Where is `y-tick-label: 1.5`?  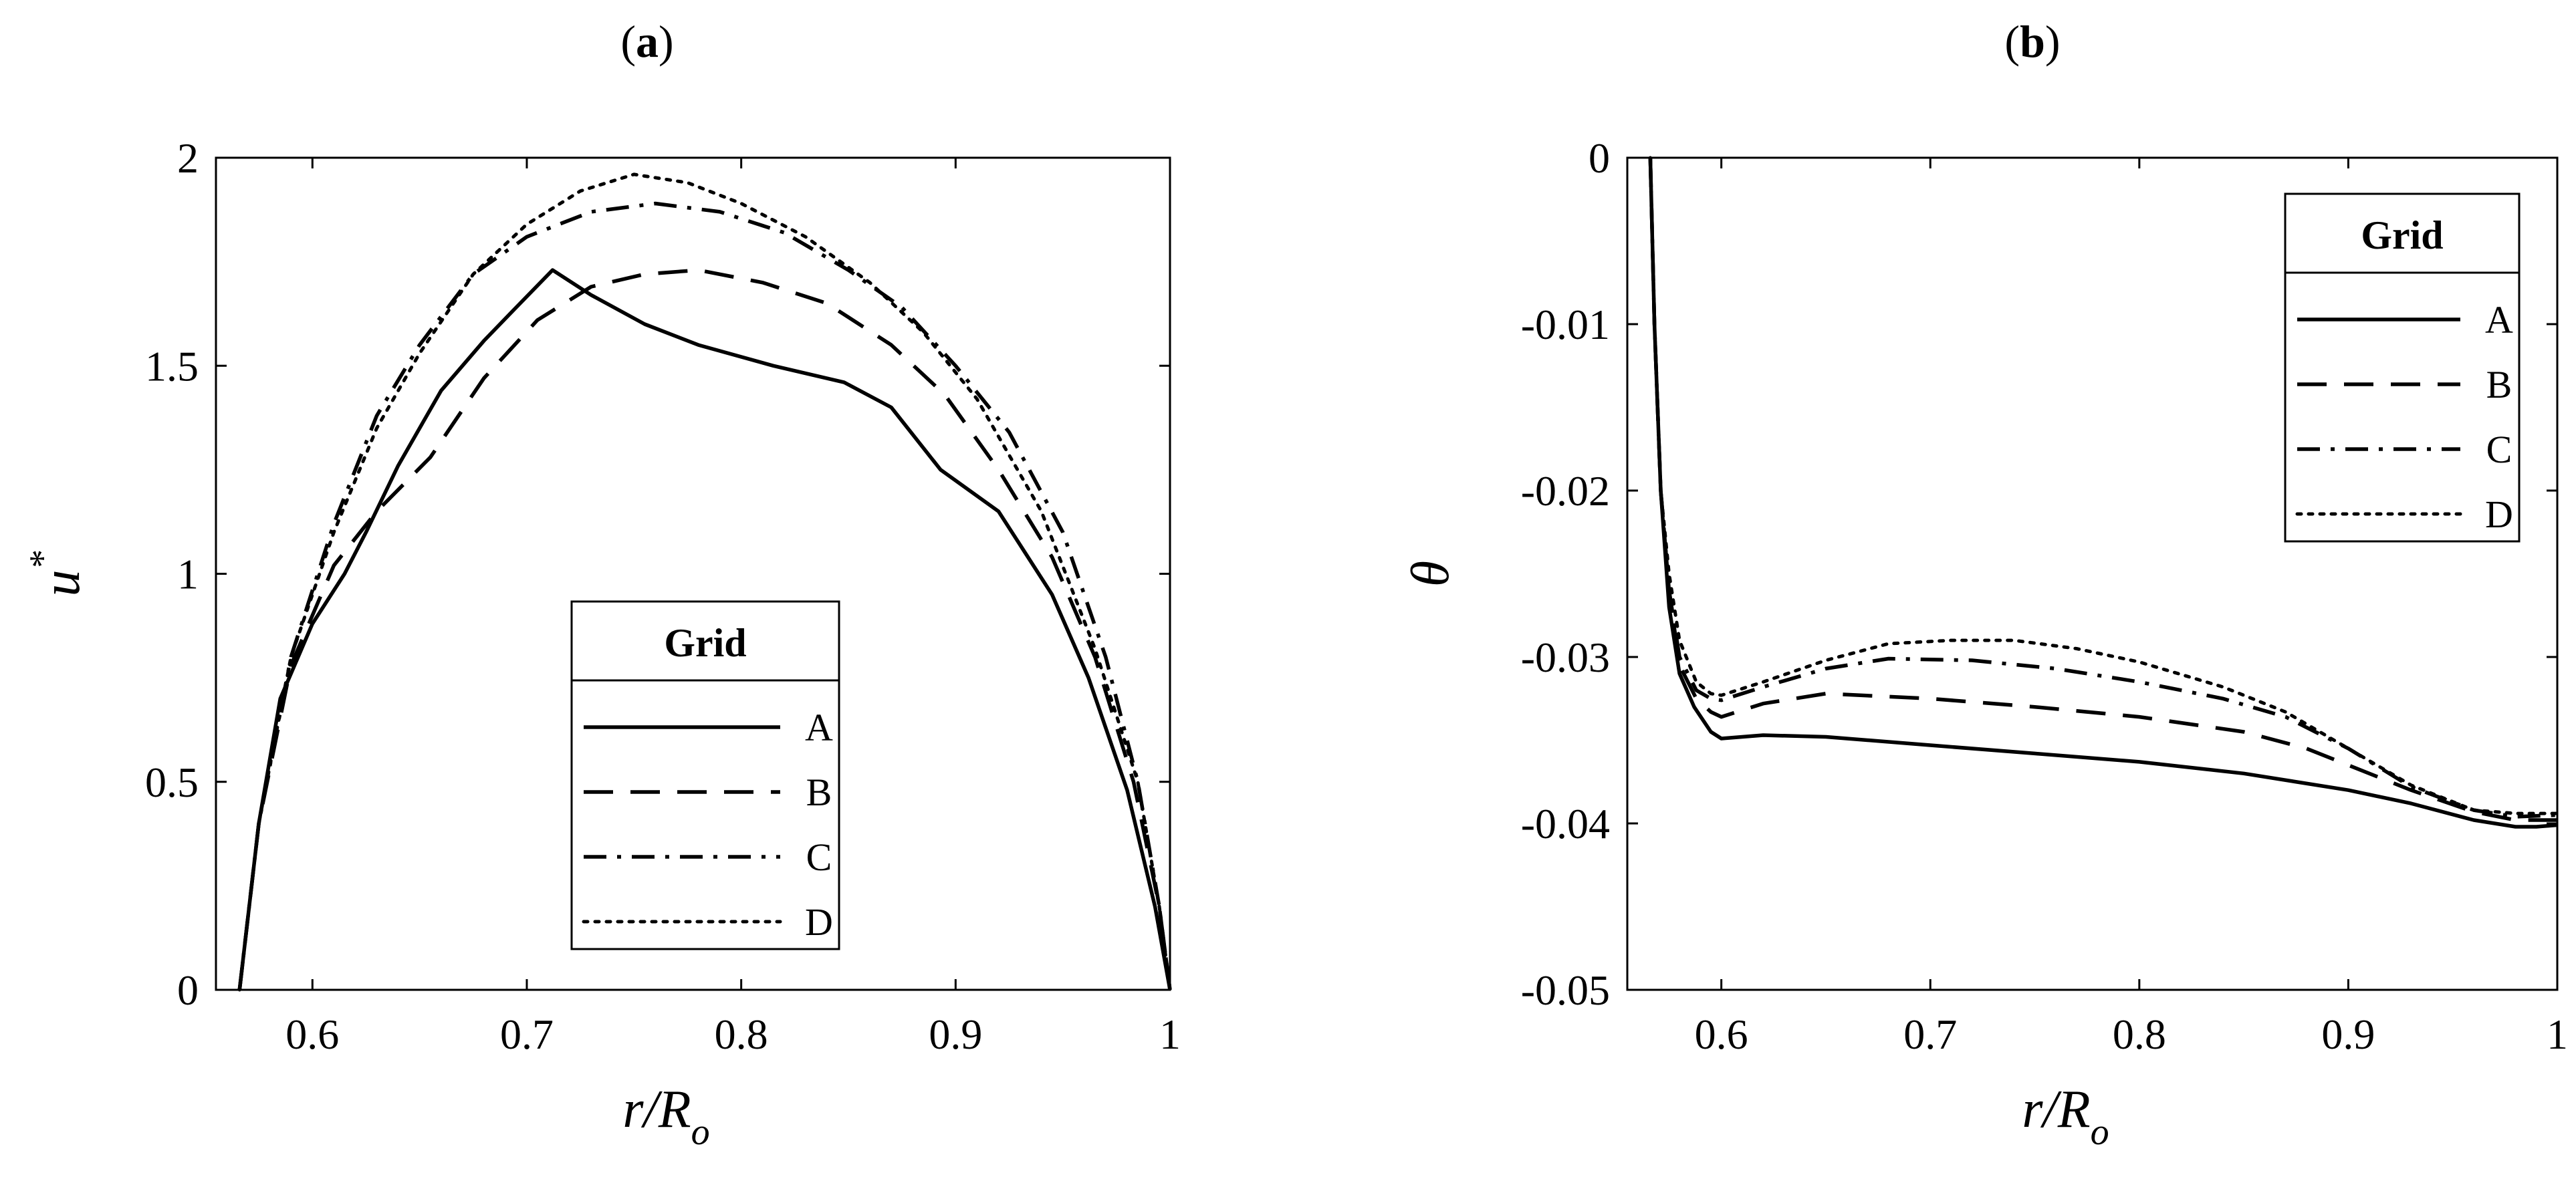 y-tick-label: 1.5 is located at coordinates (172, 366).